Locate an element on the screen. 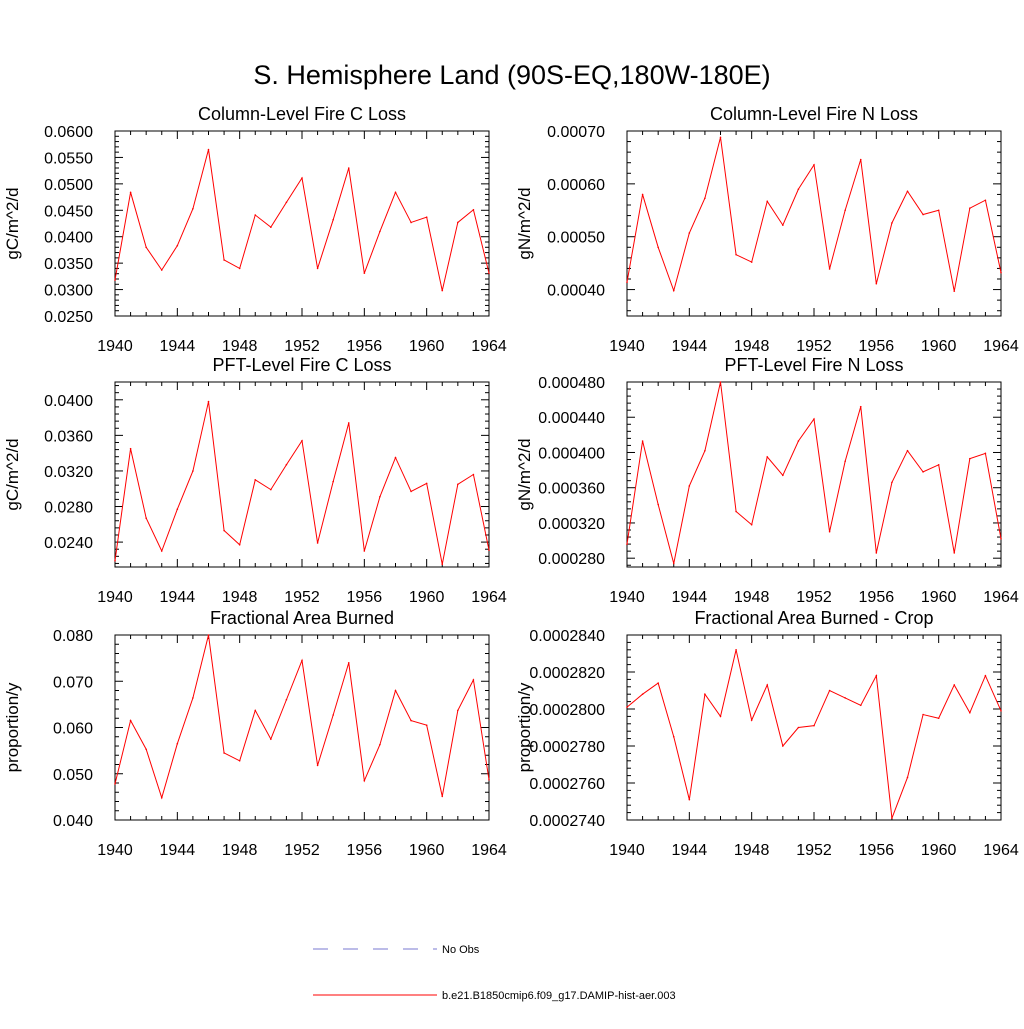  y-tick-label: 0.0600 is located at coordinates (68, 132).